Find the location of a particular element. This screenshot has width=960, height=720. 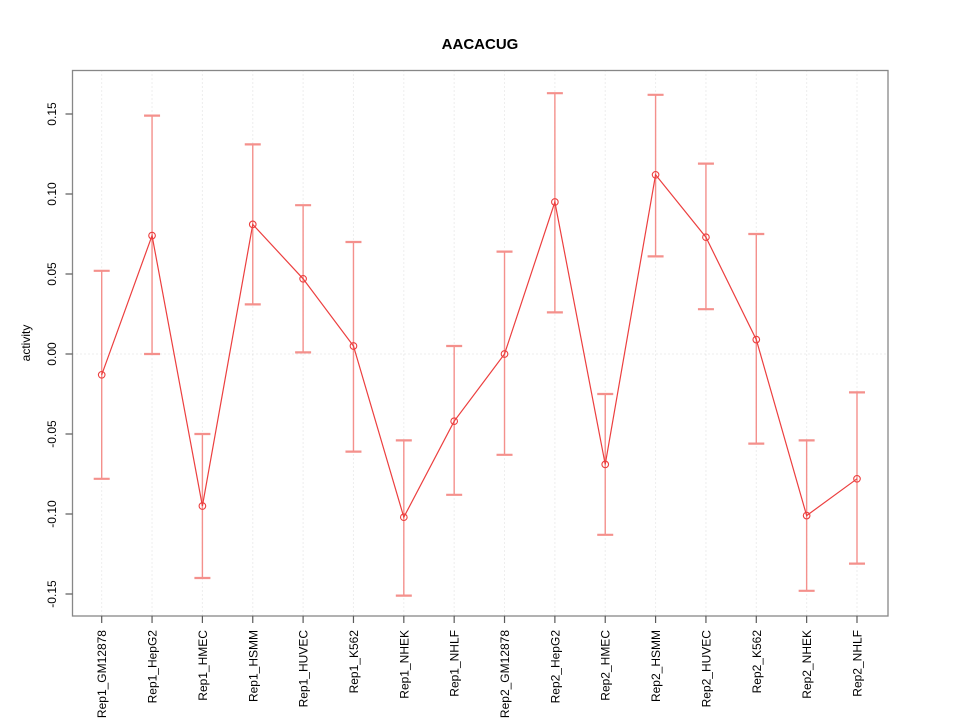

y-tick-label: -0.05 is located at coordinates (52, 434).